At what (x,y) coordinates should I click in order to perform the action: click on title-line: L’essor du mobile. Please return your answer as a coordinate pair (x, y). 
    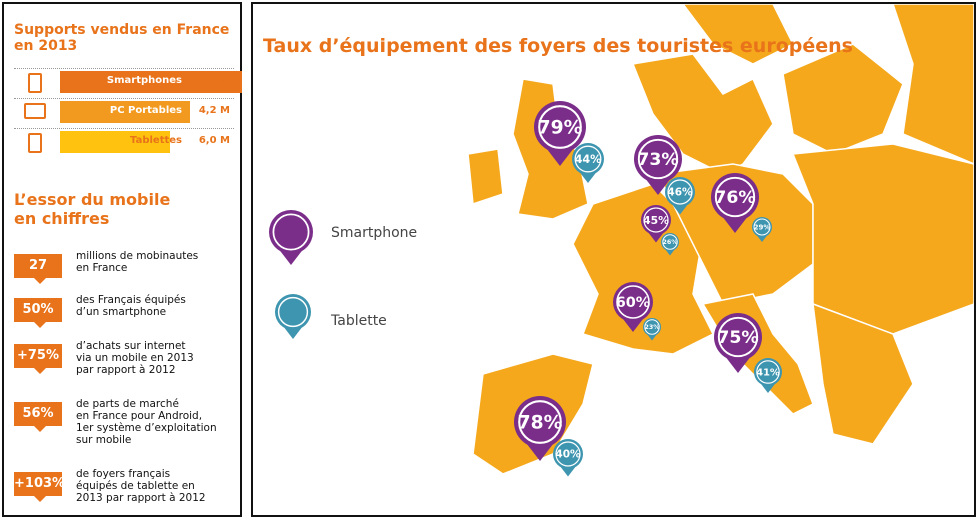
    Looking at the image, I should click on (92, 199).